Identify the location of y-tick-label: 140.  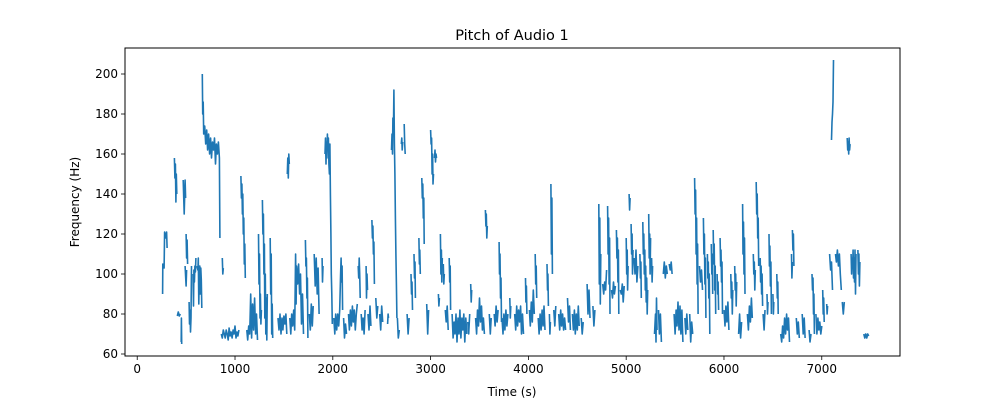
(106, 194).